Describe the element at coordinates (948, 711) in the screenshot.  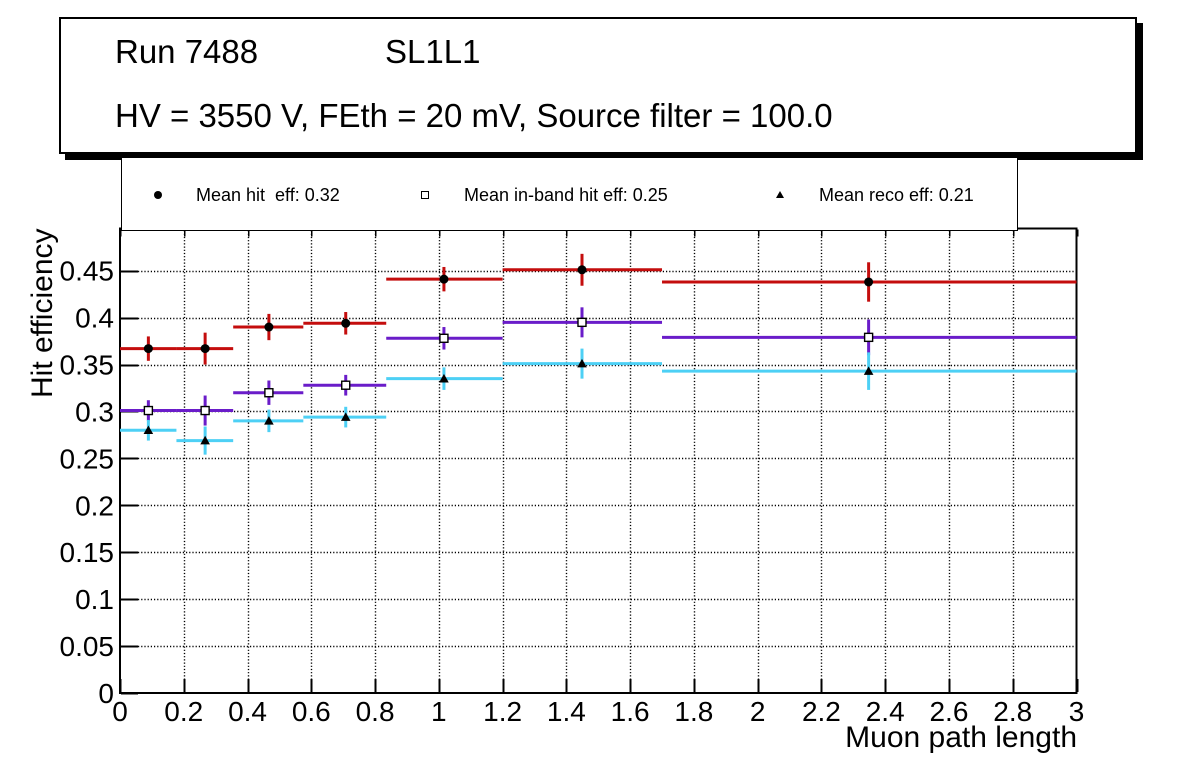
I see `svg-text: 2.6` at that location.